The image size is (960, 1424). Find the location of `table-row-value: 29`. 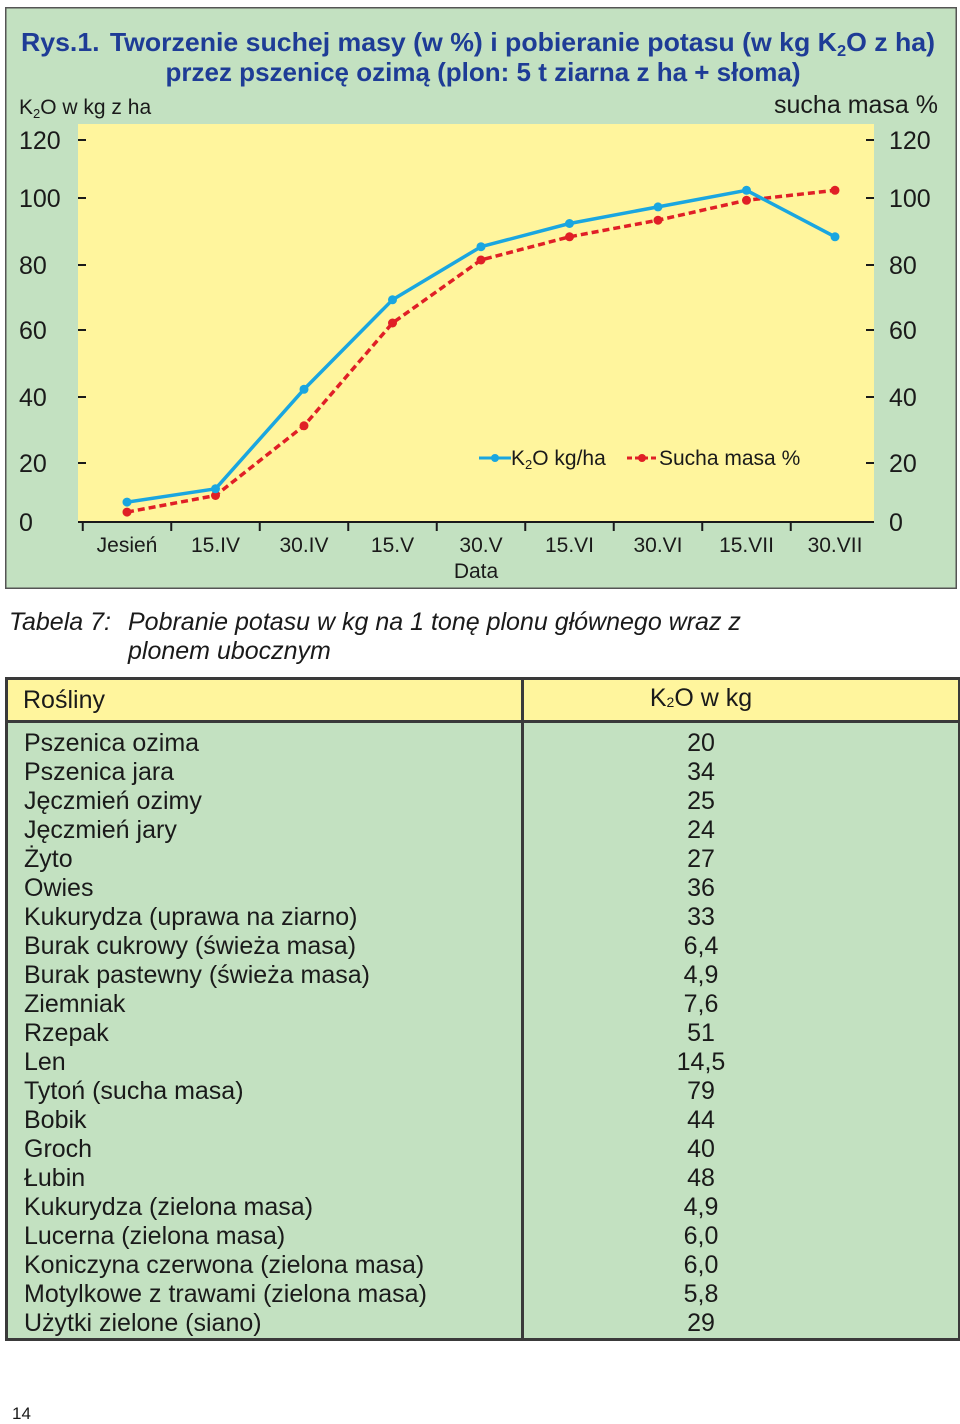

table-row-value: 29 is located at coordinates (701, 1323).